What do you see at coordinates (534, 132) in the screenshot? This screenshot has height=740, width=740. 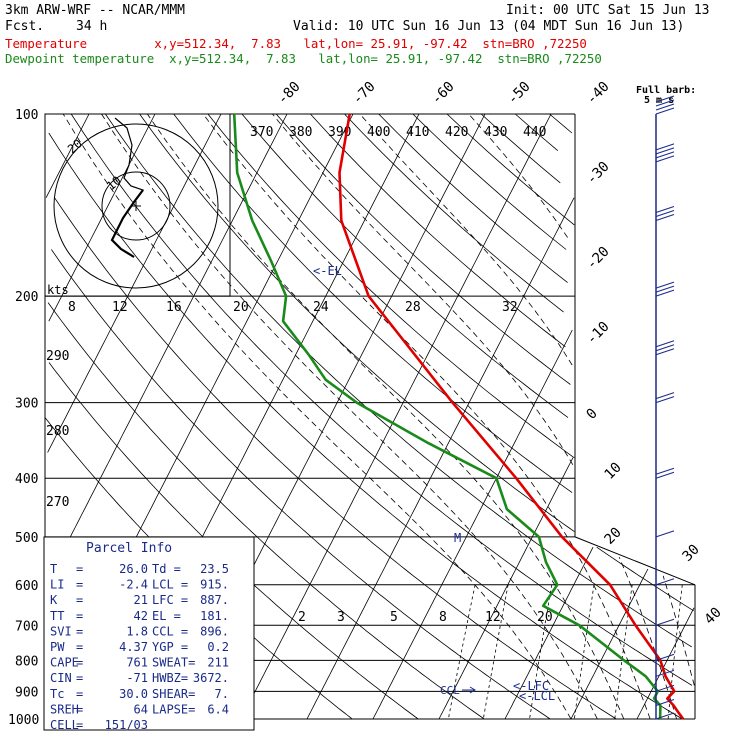 I see `theta-e-label: 440` at bounding box center [534, 132].